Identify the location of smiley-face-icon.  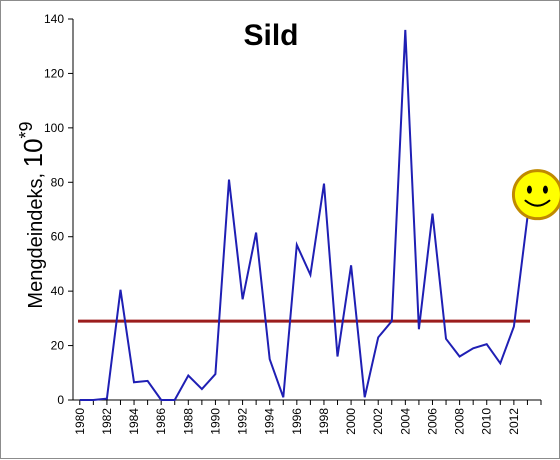
(535, 195).